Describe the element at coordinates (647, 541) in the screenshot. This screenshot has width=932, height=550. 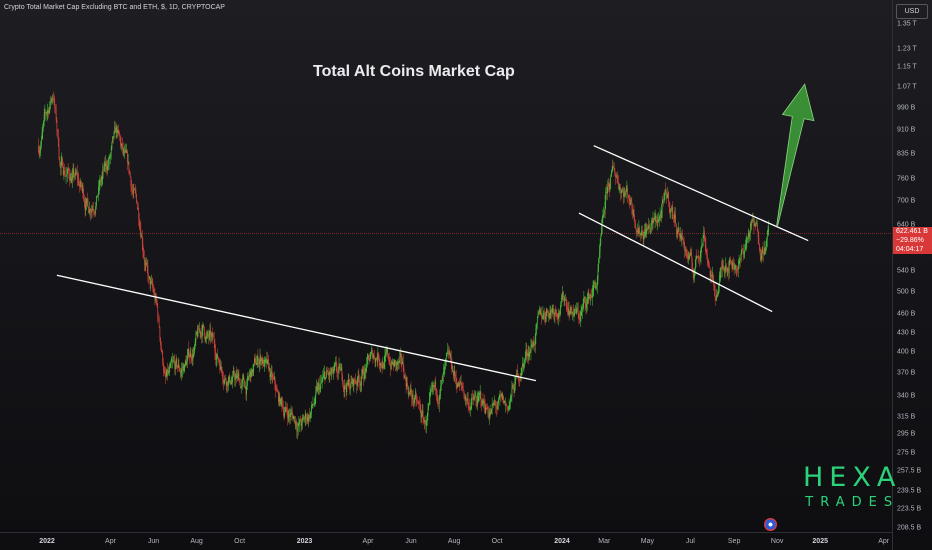
I see `time-tick-label: May` at that location.